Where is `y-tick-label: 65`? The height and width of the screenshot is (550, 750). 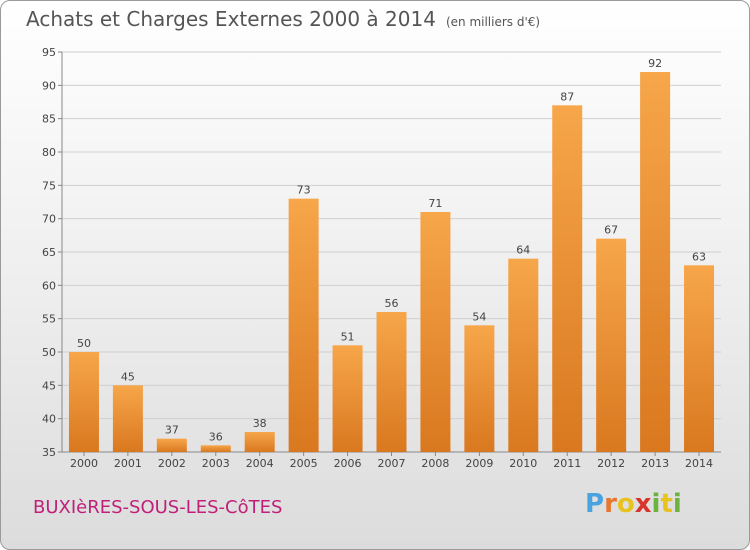 y-tick-label: 65 is located at coordinates (49, 252).